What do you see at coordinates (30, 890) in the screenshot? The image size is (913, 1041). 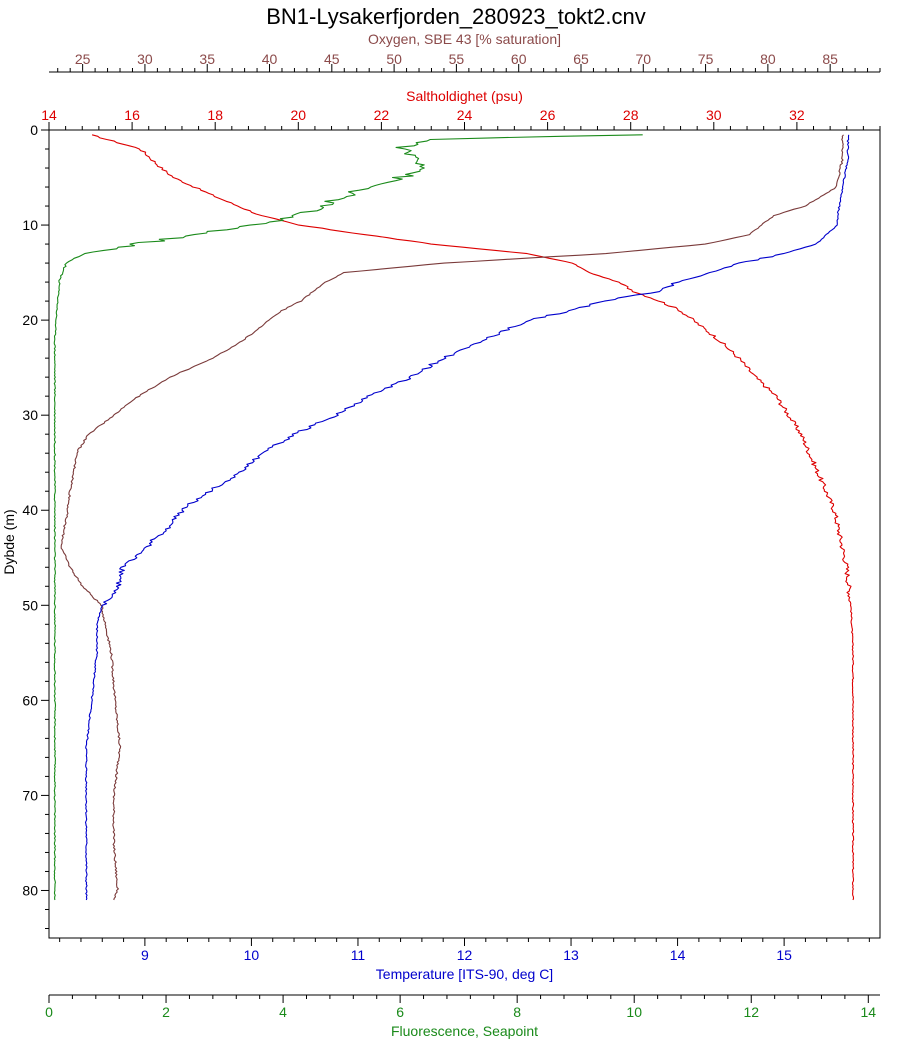 I see `depth-tick-label: 80` at bounding box center [30, 890].